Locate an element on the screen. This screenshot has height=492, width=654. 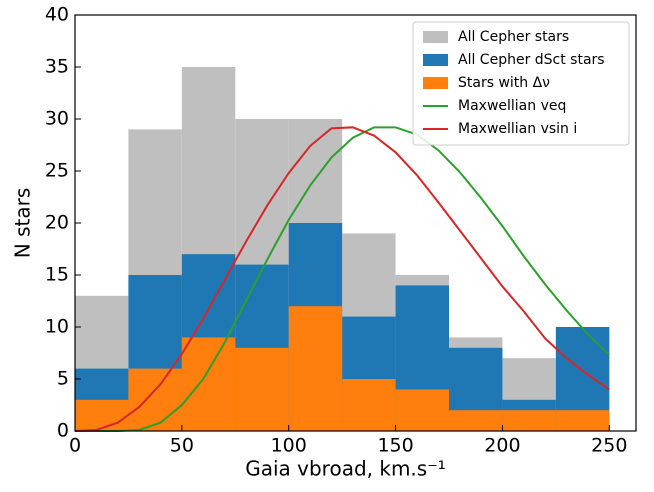
x-tick-label: 250 is located at coordinates (609, 446).